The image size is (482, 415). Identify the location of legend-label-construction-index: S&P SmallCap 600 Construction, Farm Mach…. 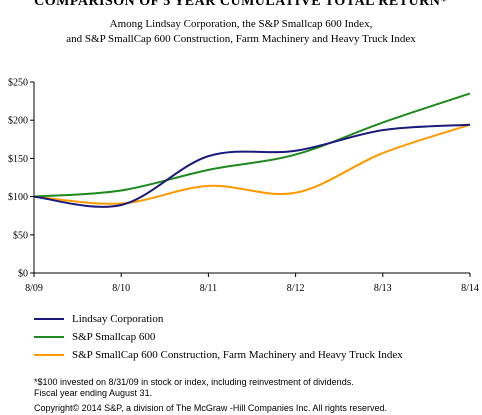
(237, 355).